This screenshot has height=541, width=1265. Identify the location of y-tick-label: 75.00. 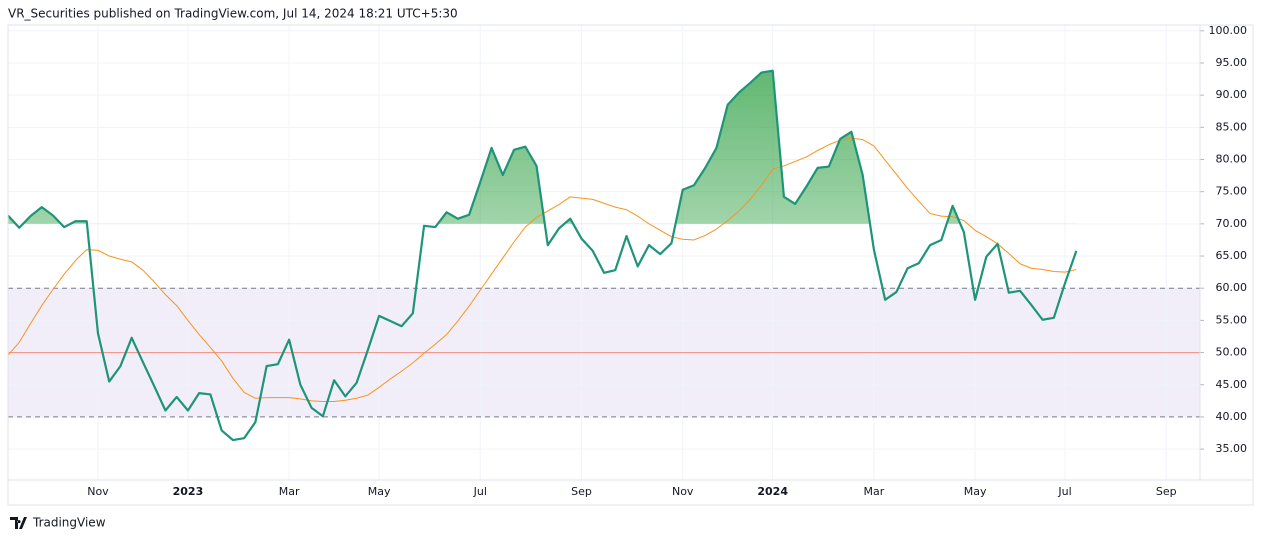
(1232, 191).